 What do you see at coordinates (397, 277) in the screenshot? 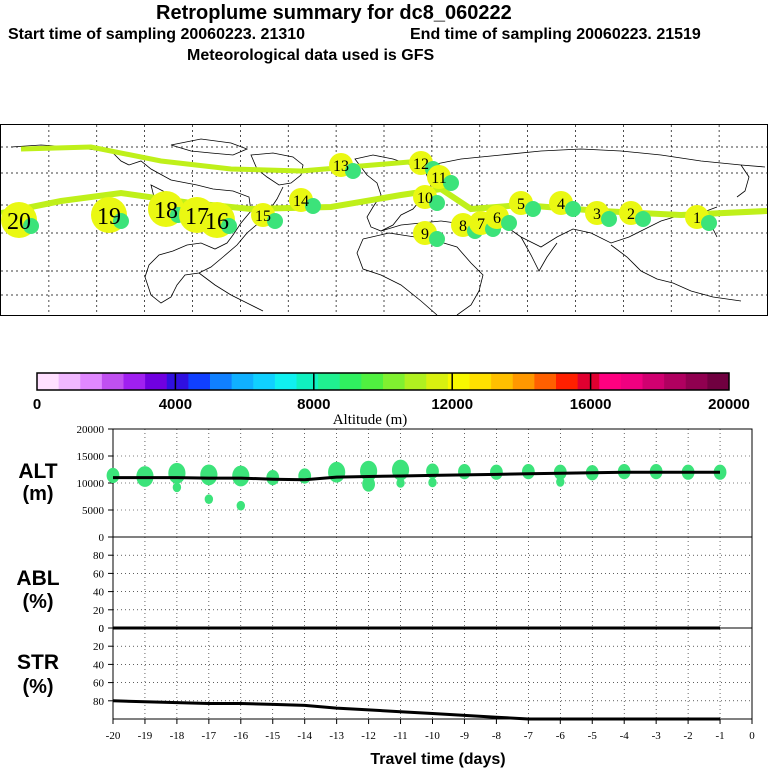
I see `coastline-africa-west` at bounding box center [397, 277].